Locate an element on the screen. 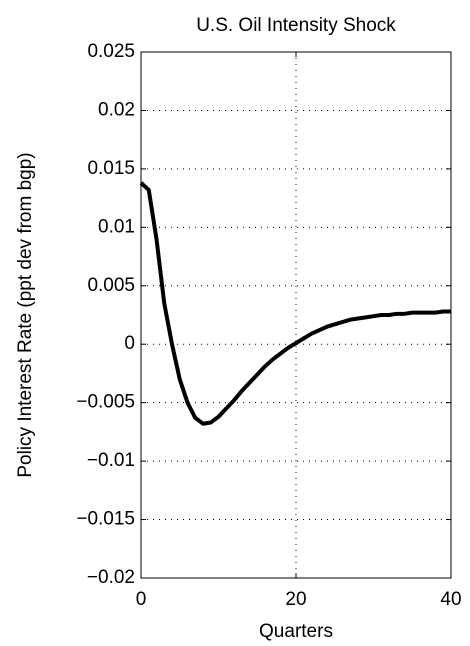  y-tick-label: 0.02 is located at coordinates (116, 109).